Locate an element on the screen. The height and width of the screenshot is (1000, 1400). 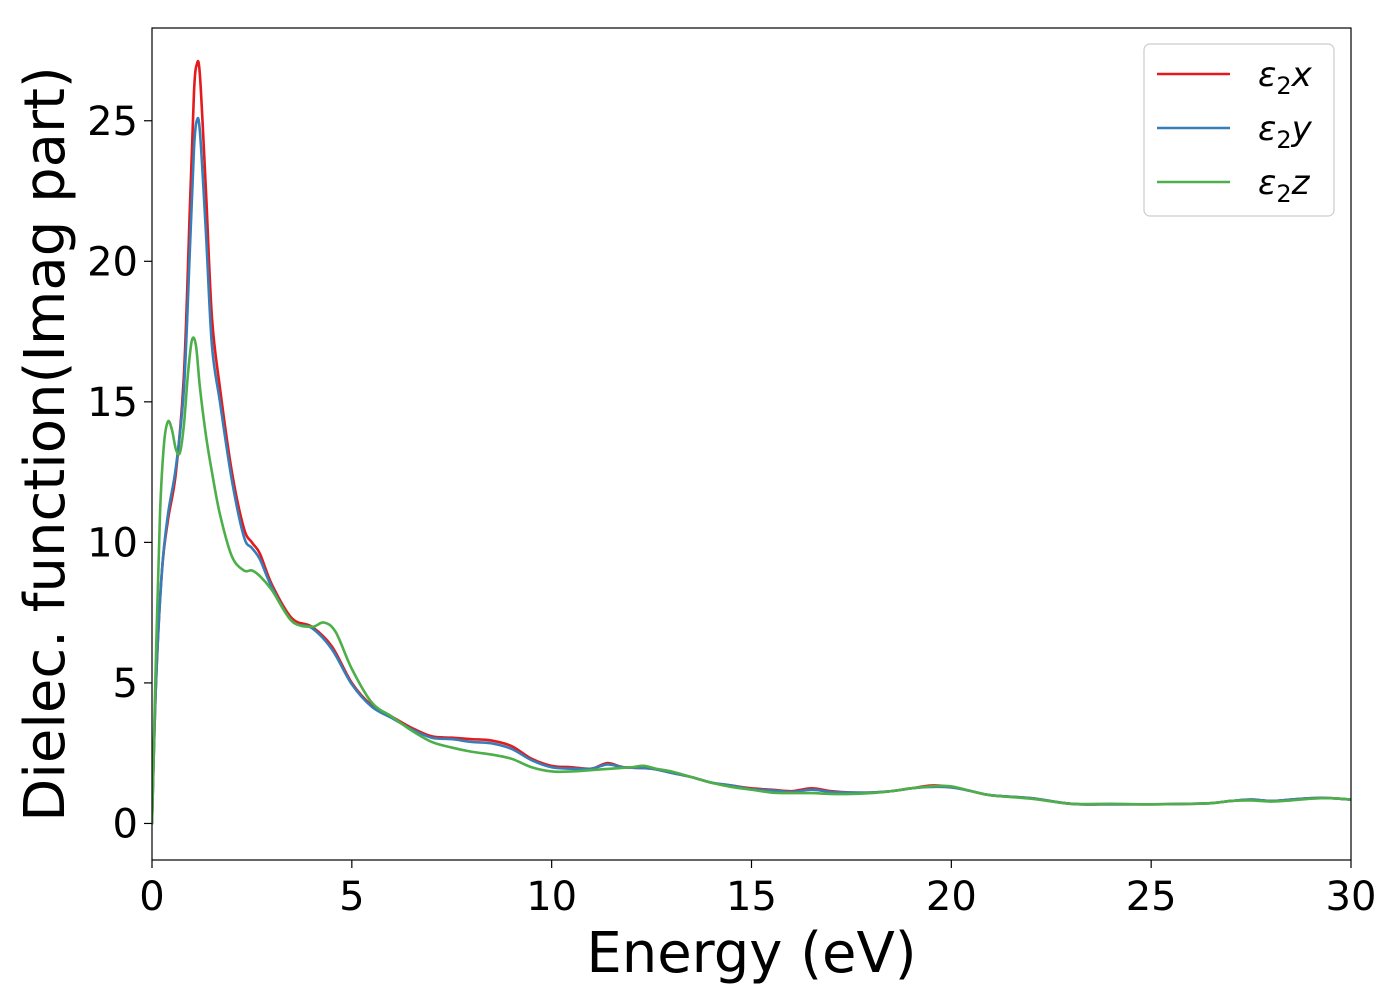
y-tick-label: 25 is located at coordinates (112, 122).